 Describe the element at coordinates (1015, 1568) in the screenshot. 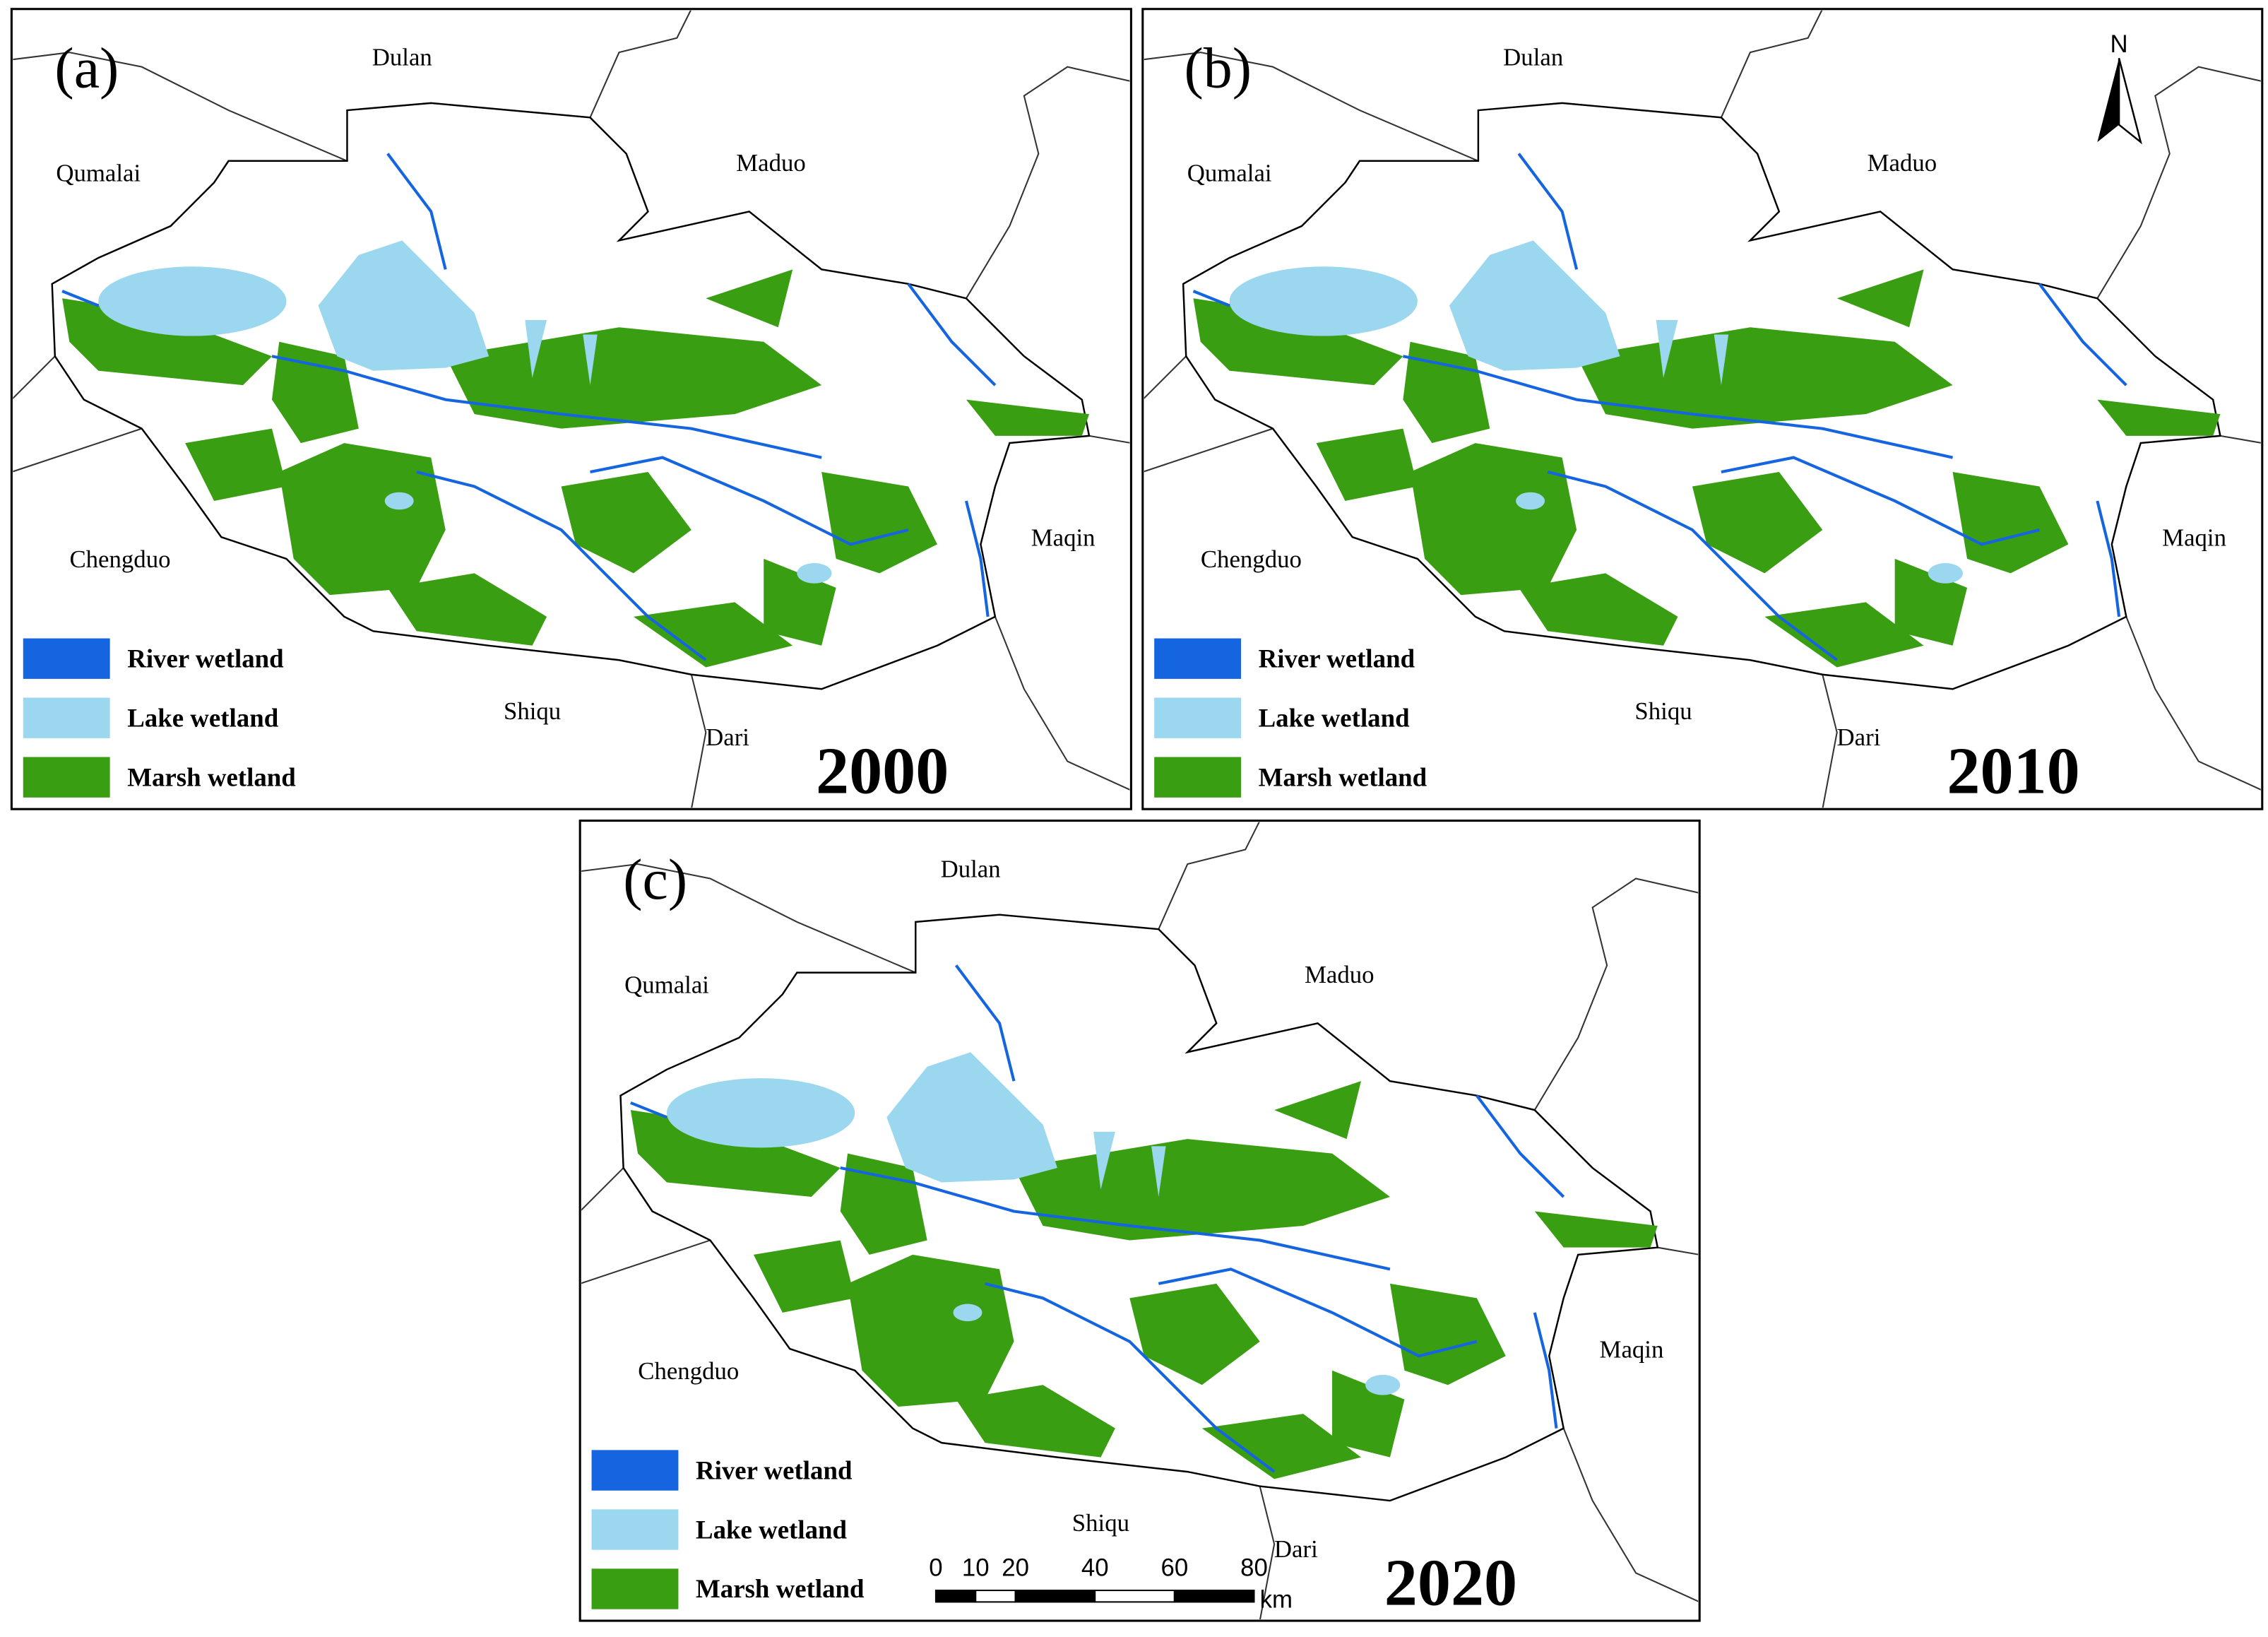

I see `scale-tick-label: 20` at that location.